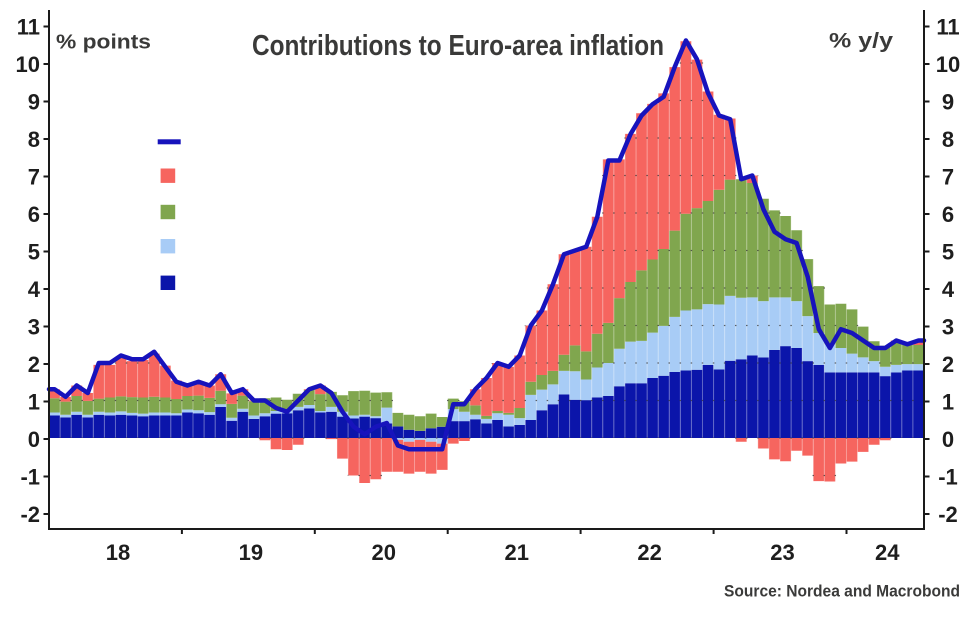 This screenshot has width=975, height=620. Describe the element at coordinates (842, 591) in the screenshot. I see `svg-text: Source: Nordea and Macrobond` at that location.